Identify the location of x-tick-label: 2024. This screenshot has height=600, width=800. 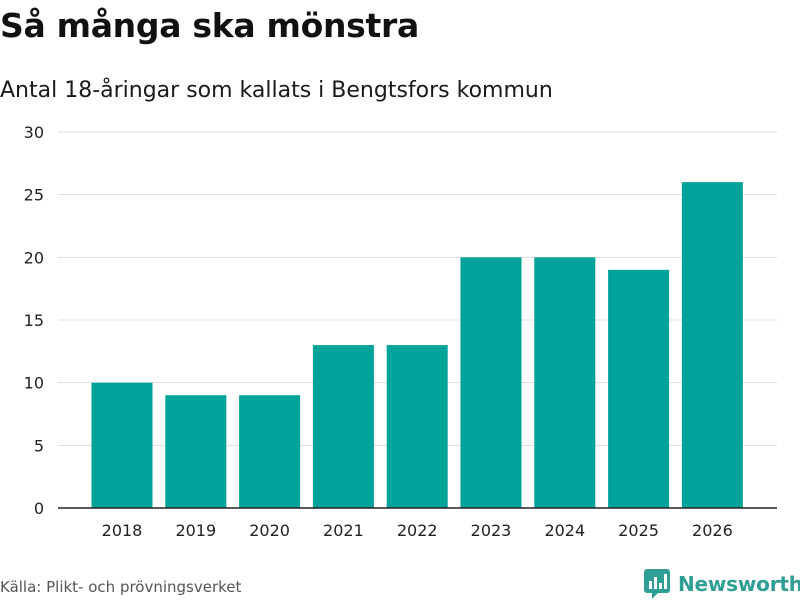
(564, 530).